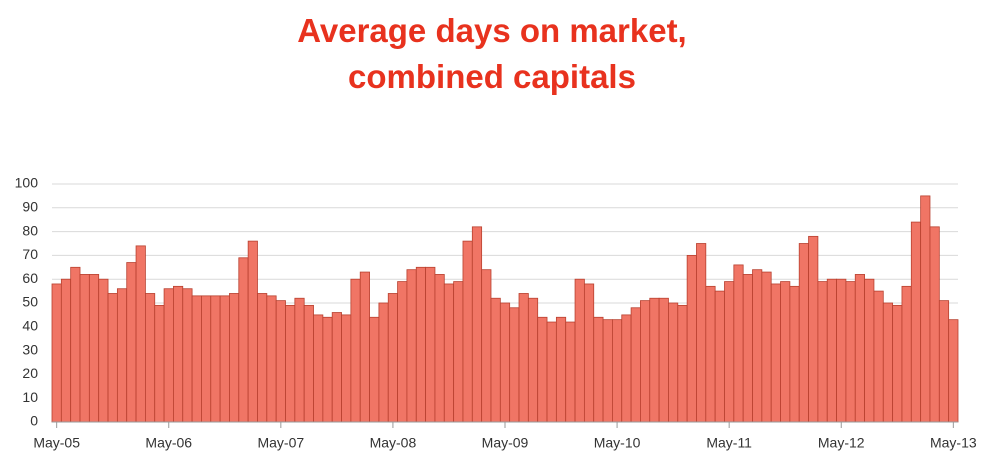 This screenshot has height=462, width=985. I want to click on x-tick-label: May-10, so click(617, 443).